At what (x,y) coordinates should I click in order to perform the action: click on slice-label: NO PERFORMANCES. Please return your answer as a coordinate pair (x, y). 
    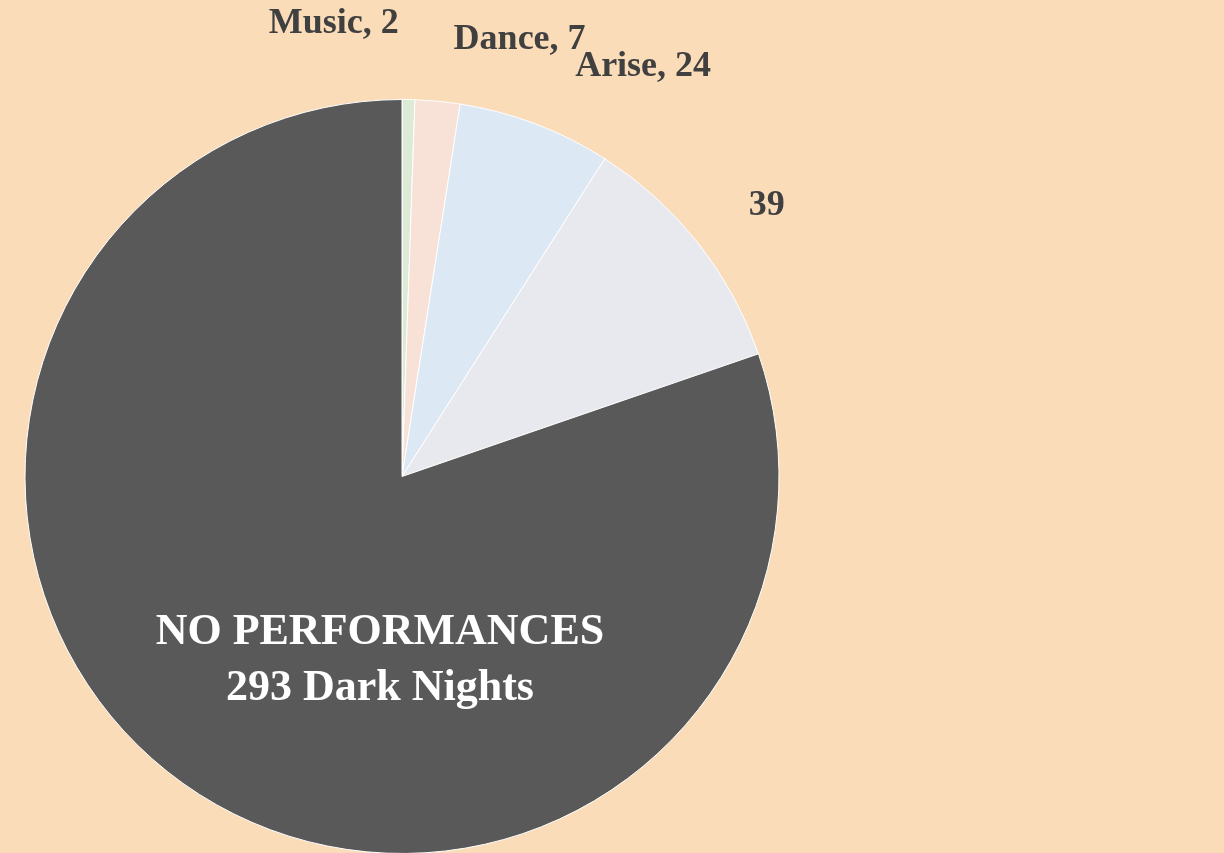
    Looking at the image, I should click on (380, 630).